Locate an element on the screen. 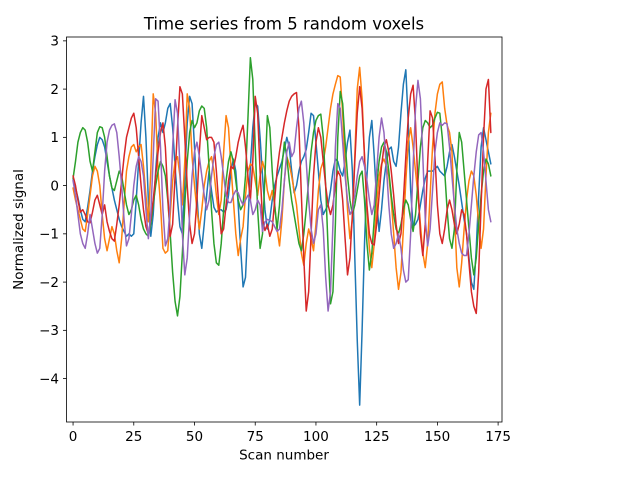  x-tick-label: 75 is located at coordinates (255, 437).